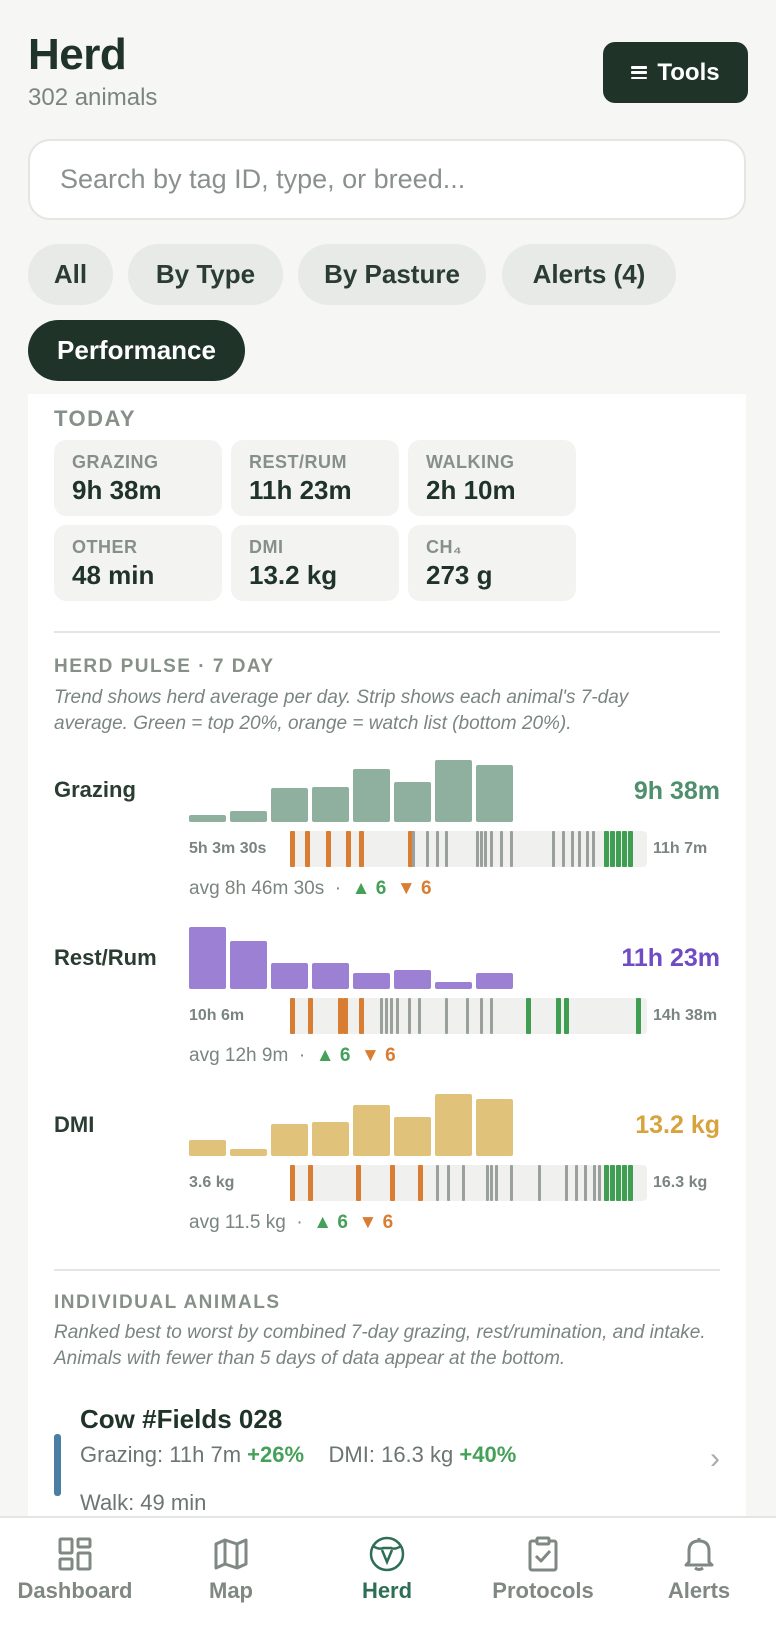  What do you see at coordinates (392, 274) in the screenshot?
I see `filter-by-pasture: By Pasture` at bounding box center [392, 274].